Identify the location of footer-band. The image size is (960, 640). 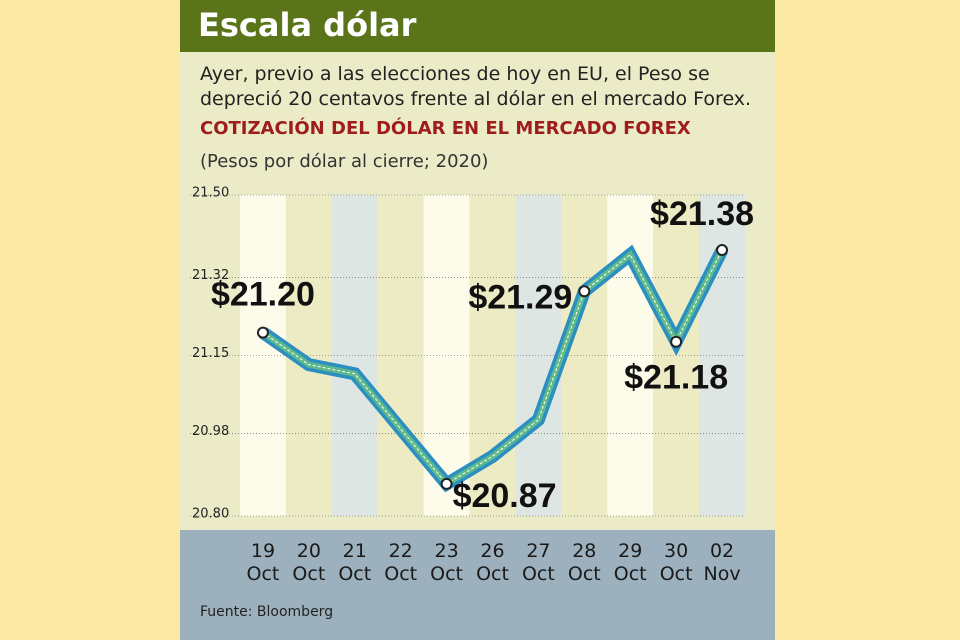
(477, 585).